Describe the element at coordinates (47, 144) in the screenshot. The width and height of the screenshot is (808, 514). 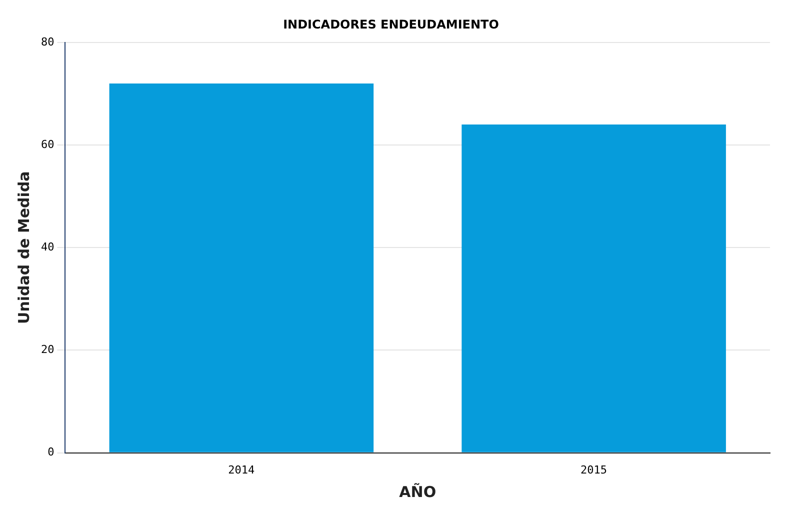
I see `y-tick-label: 60` at that location.